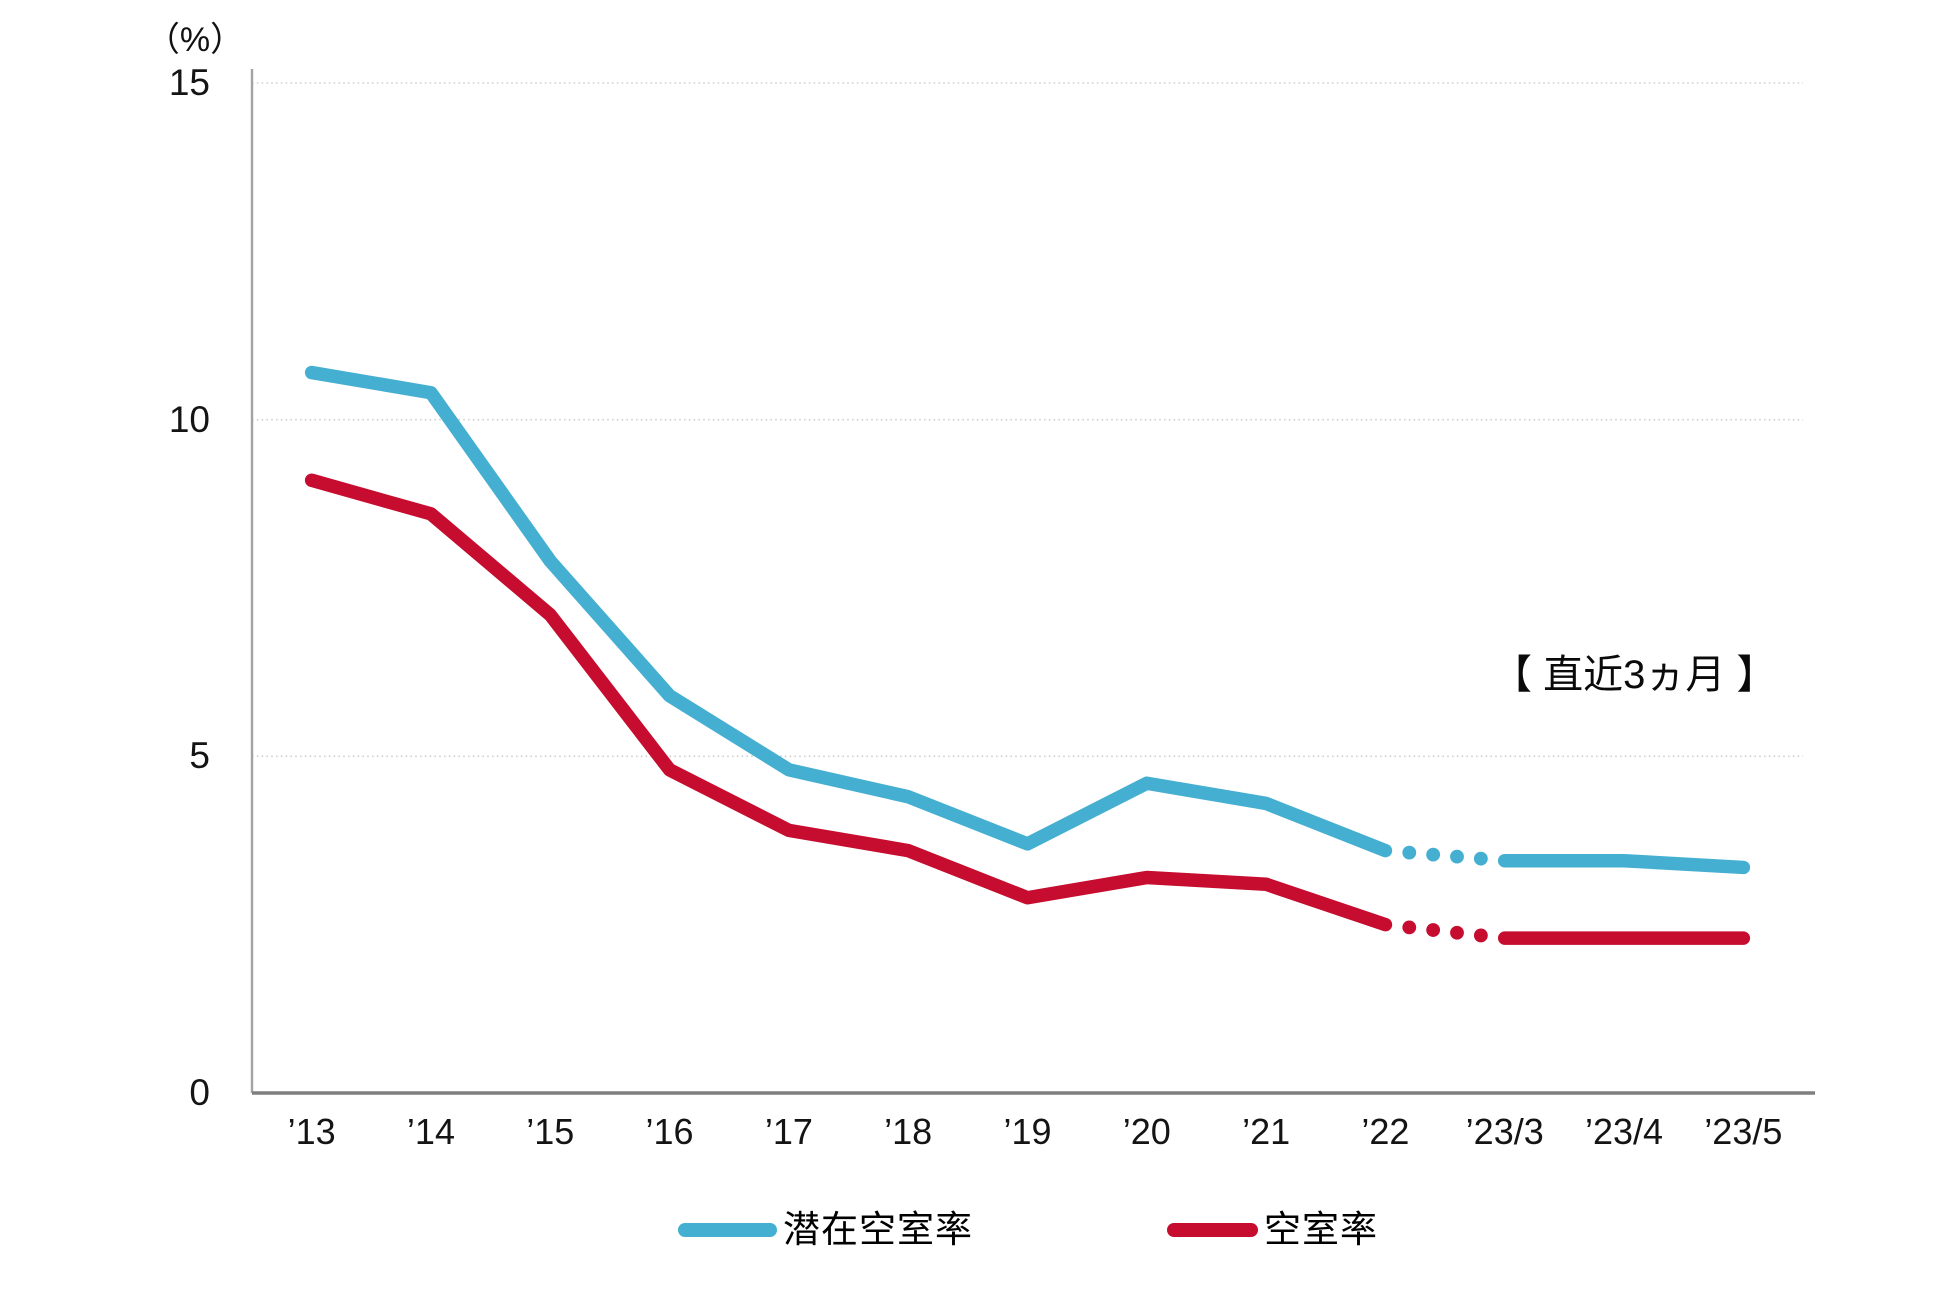 The width and height of the screenshot is (1950, 1291). I want to click on legend-label-vacancy-rate: 空室率, so click(1321, 1229).